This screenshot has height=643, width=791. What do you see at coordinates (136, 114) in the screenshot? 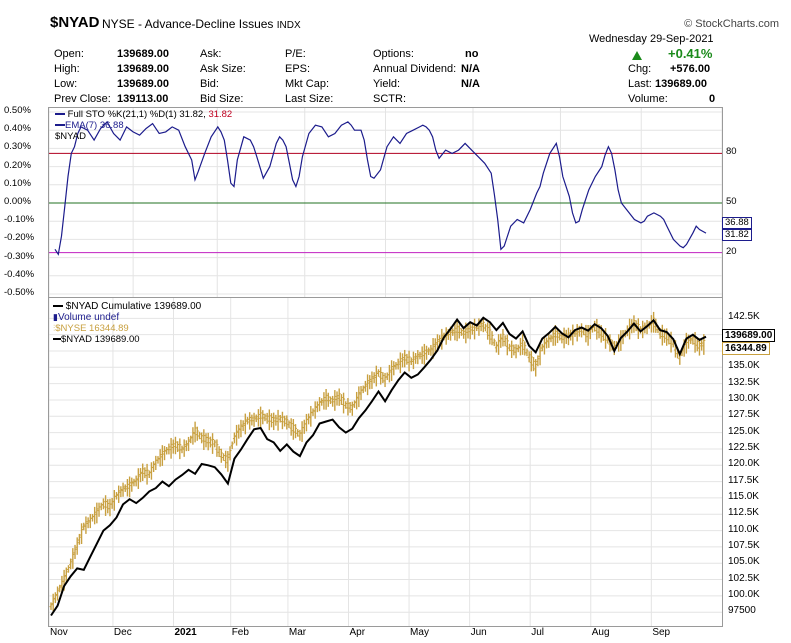
I see `sto-legend-k-text: Full STO %K(21,1) %D(1) 31.82,` at bounding box center [136, 114].